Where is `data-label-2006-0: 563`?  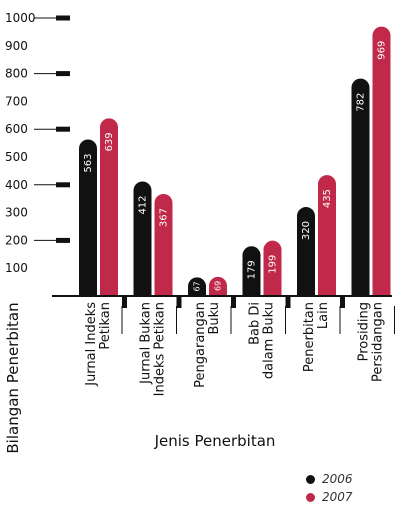 data-label-2006-0: 563 is located at coordinates (88, 162).